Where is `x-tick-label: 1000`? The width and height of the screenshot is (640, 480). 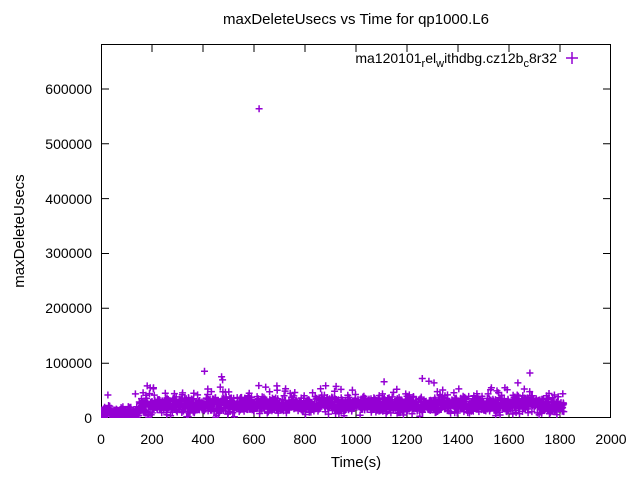
x-tick-label: 1000 is located at coordinates (356, 439).